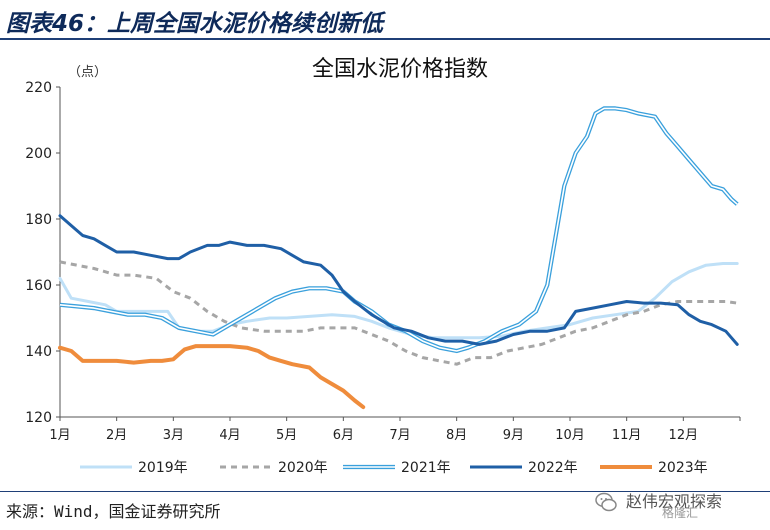 The image size is (770, 530). I want to click on header-bar: 图表46：上周全国水泥价格续创新低, so click(385, 20).